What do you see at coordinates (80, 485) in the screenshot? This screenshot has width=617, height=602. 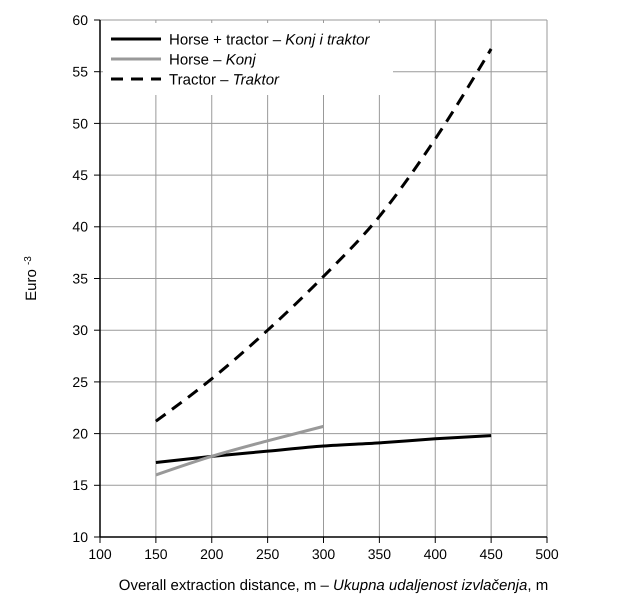 I see `y-tick-label: 15` at bounding box center [80, 485].